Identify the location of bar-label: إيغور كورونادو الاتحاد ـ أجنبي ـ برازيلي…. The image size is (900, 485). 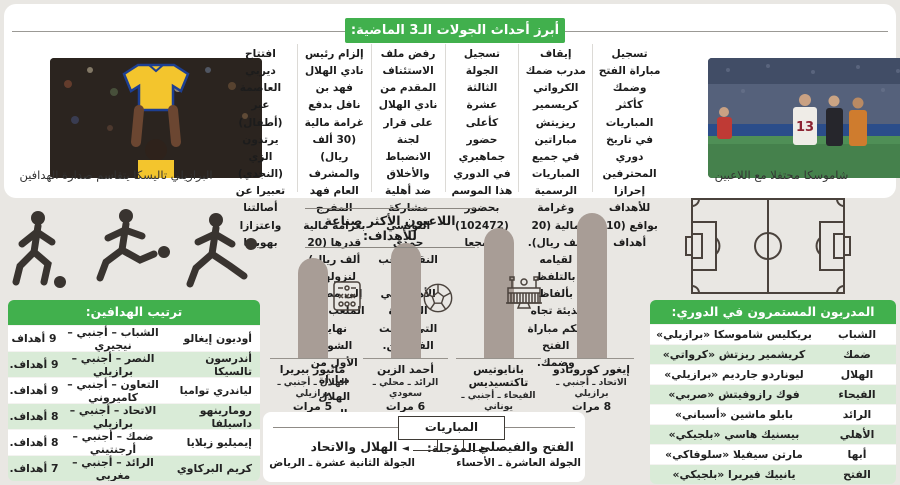
(591, 392).